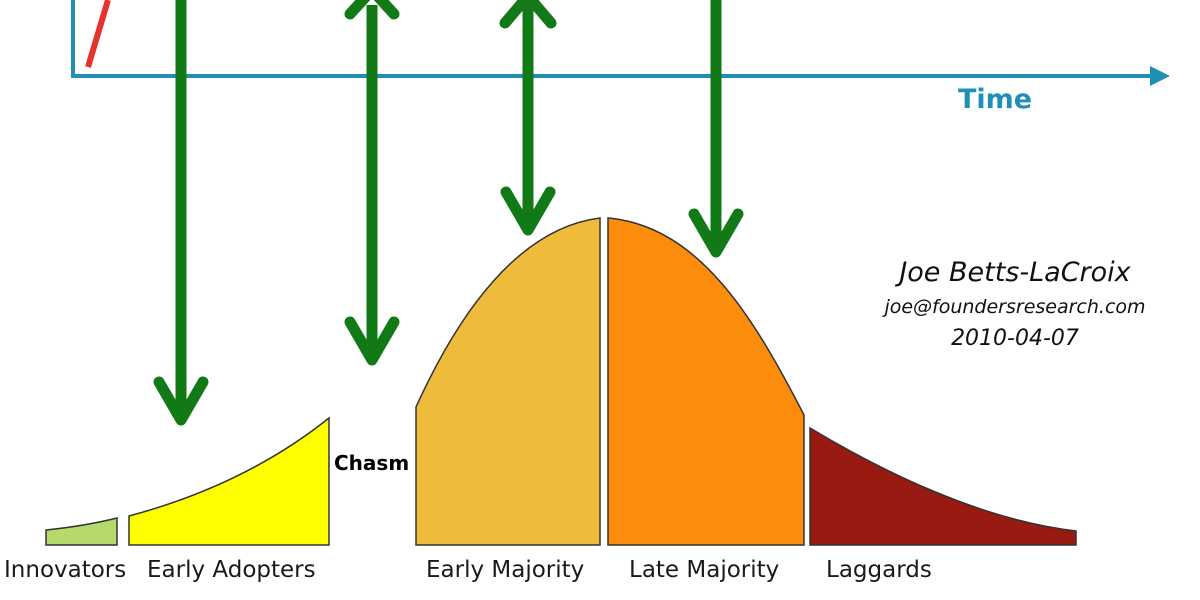  What do you see at coordinates (1012, 272) in the screenshot?
I see `author-name: Joe Betts-LaCroix` at bounding box center [1012, 272].